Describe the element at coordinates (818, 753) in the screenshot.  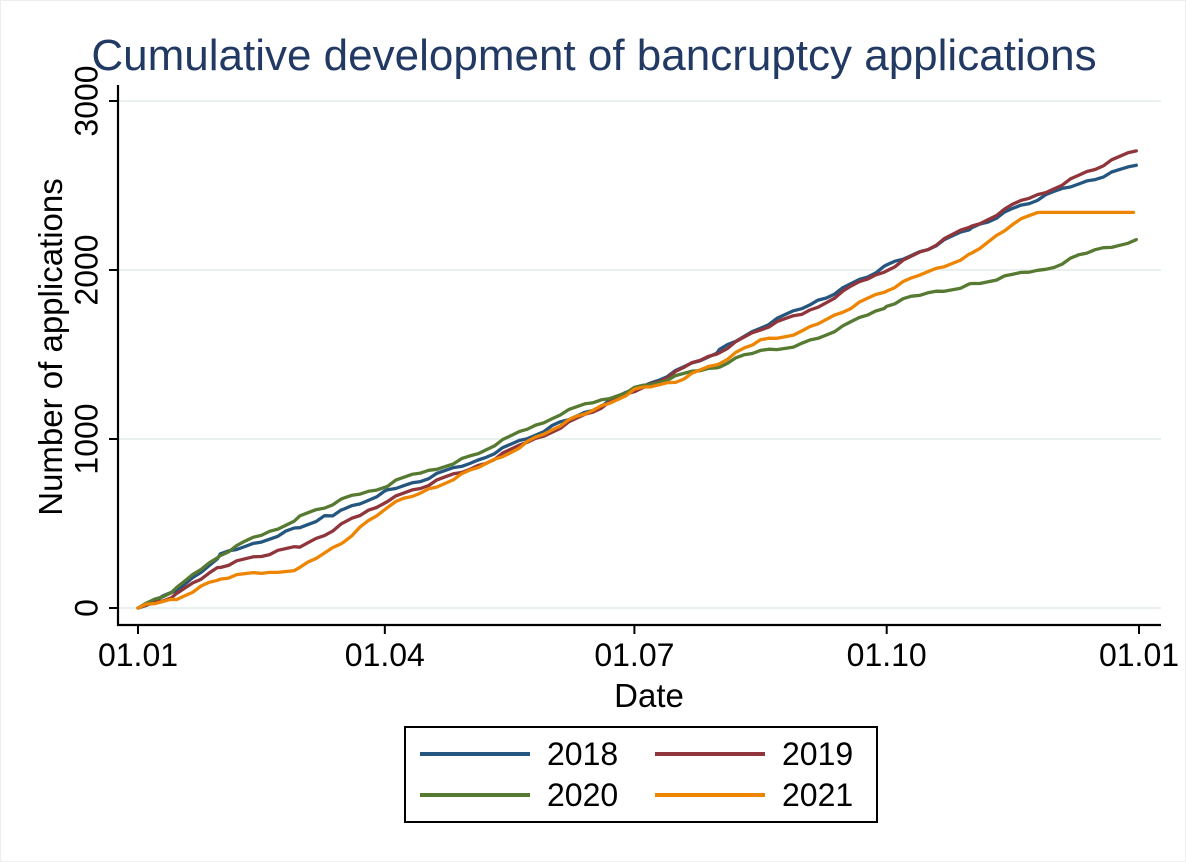
I see `legend-label-2019: 2019` at that location.